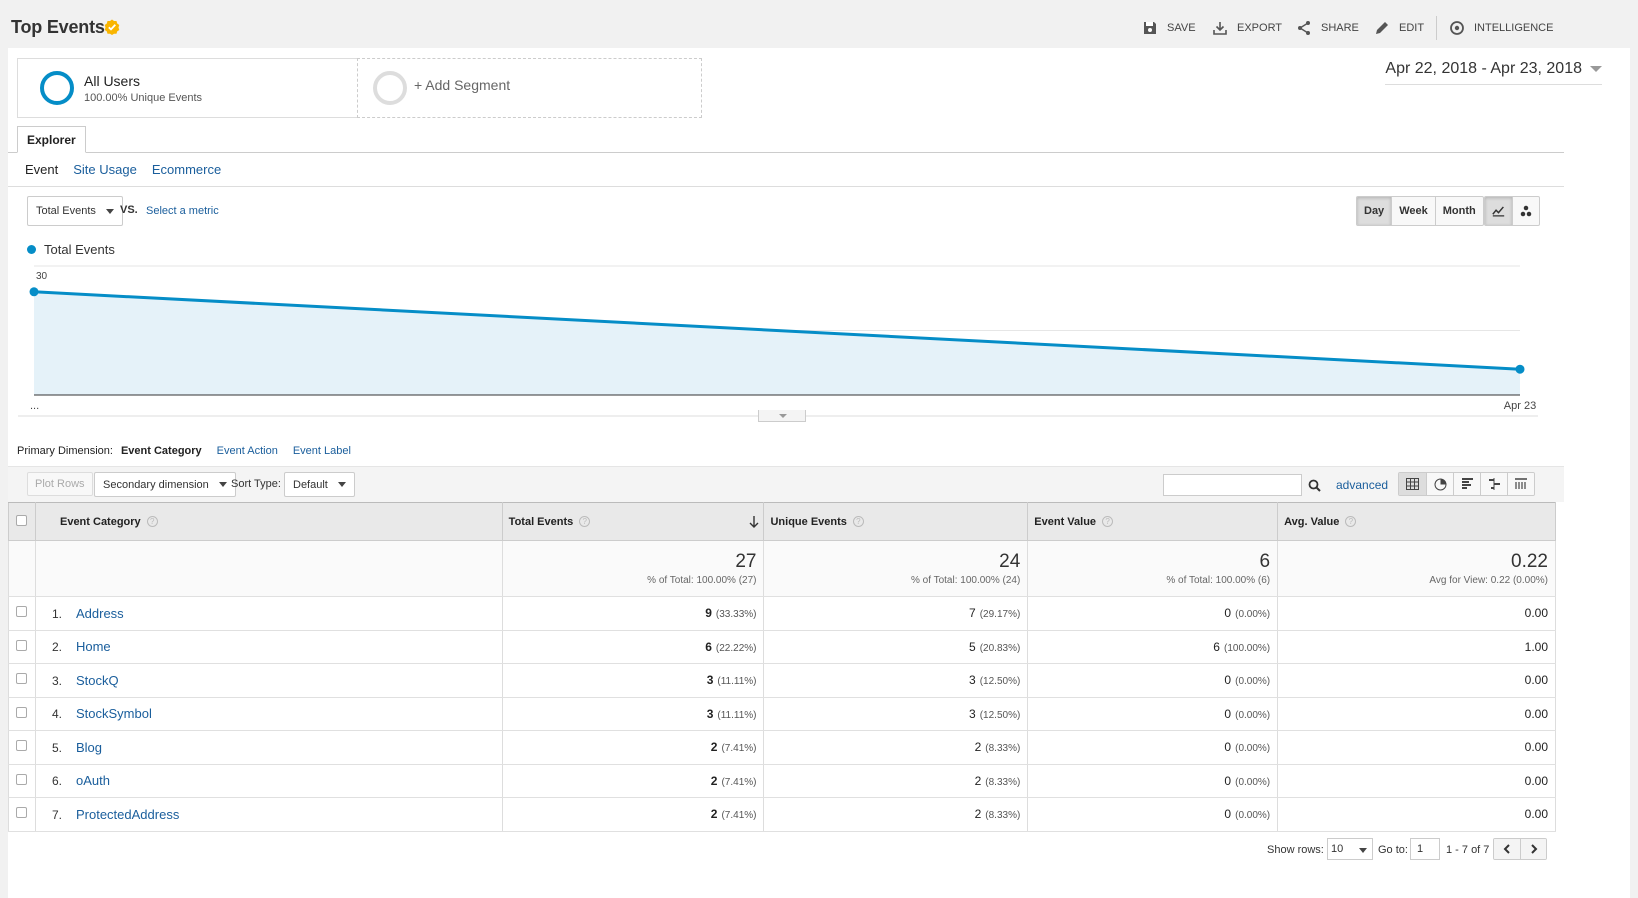 Image resolution: width=1638 pixels, height=898 pixels. I want to click on category-link: StockSymbol, so click(113, 714).